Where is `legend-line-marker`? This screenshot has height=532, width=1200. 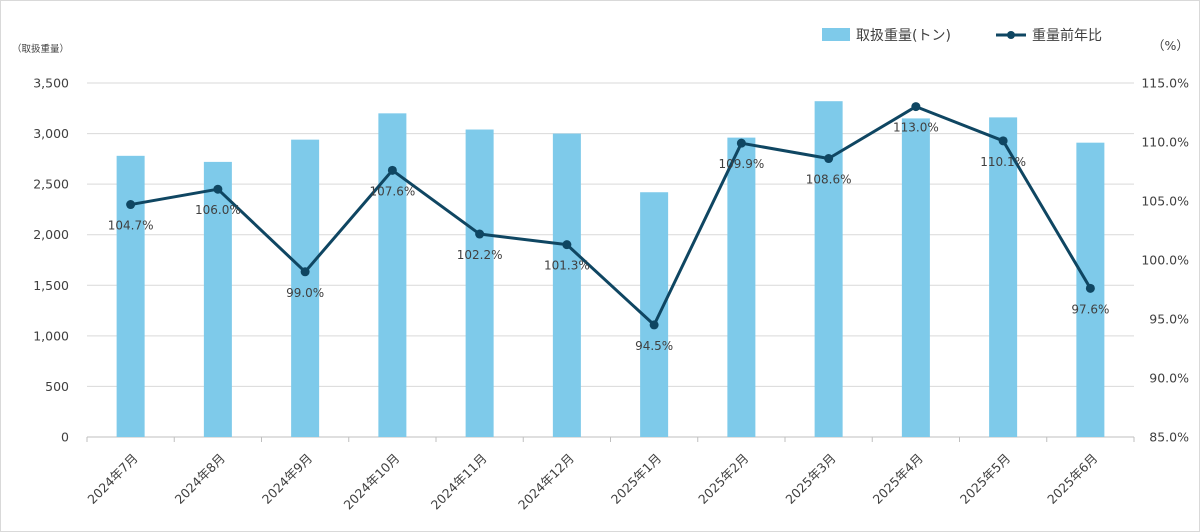 legend-line-marker is located at coordinates (1011, 35).